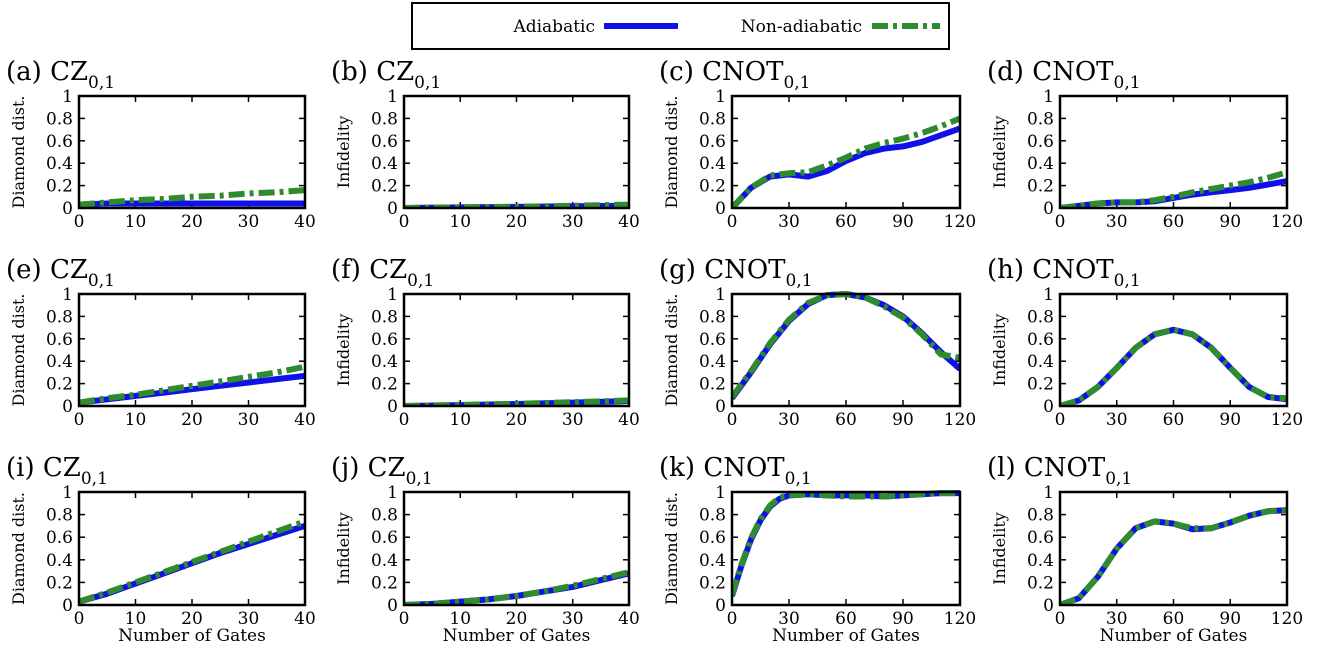 The height and width of the screenshot is (667, 1333). What do you see at coordinates (734, 75) in the screenshot?
I see `panel-title: (c) CNOT0,1` at bounding box center [734, 75].